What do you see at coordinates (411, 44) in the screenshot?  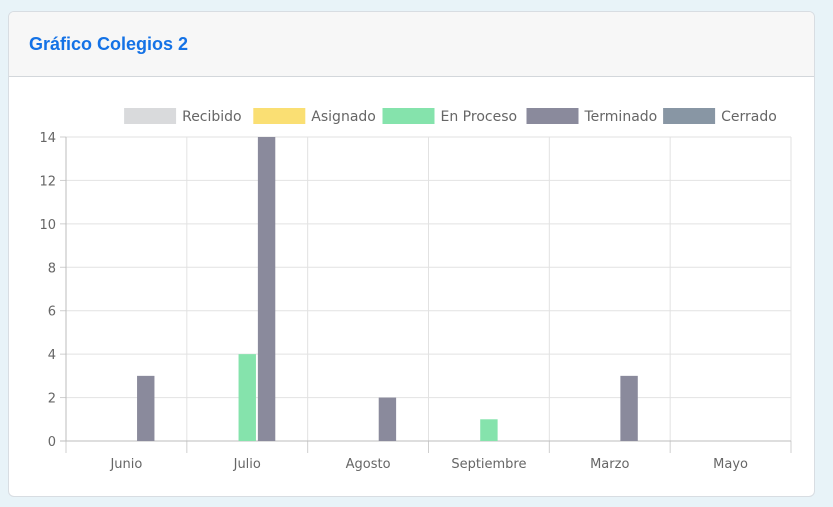 I see `card-header: Gráfico Colegios 2` at bounding box center [411, 44].